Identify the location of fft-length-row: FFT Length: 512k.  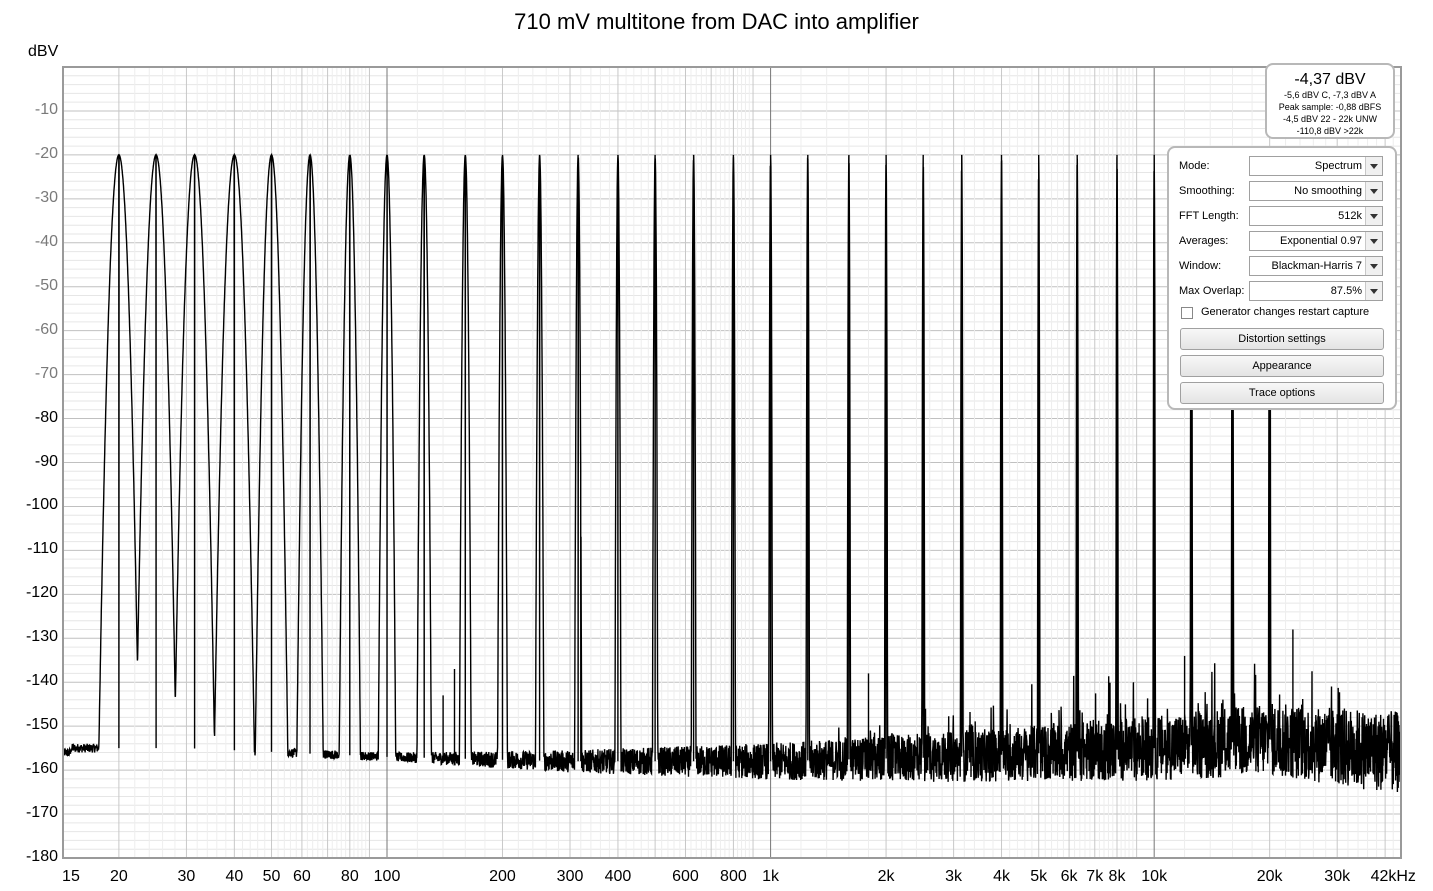
(1286, 216).